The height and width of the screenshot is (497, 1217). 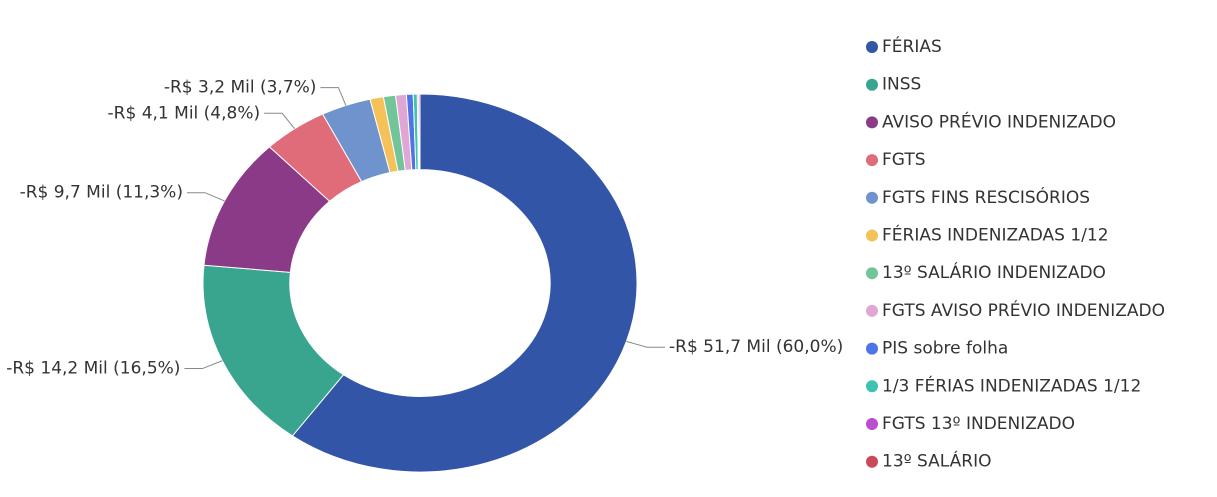 I want to click on data-label: -R$ 3,2 Mil (3,7%), so click(x=240, y=88).